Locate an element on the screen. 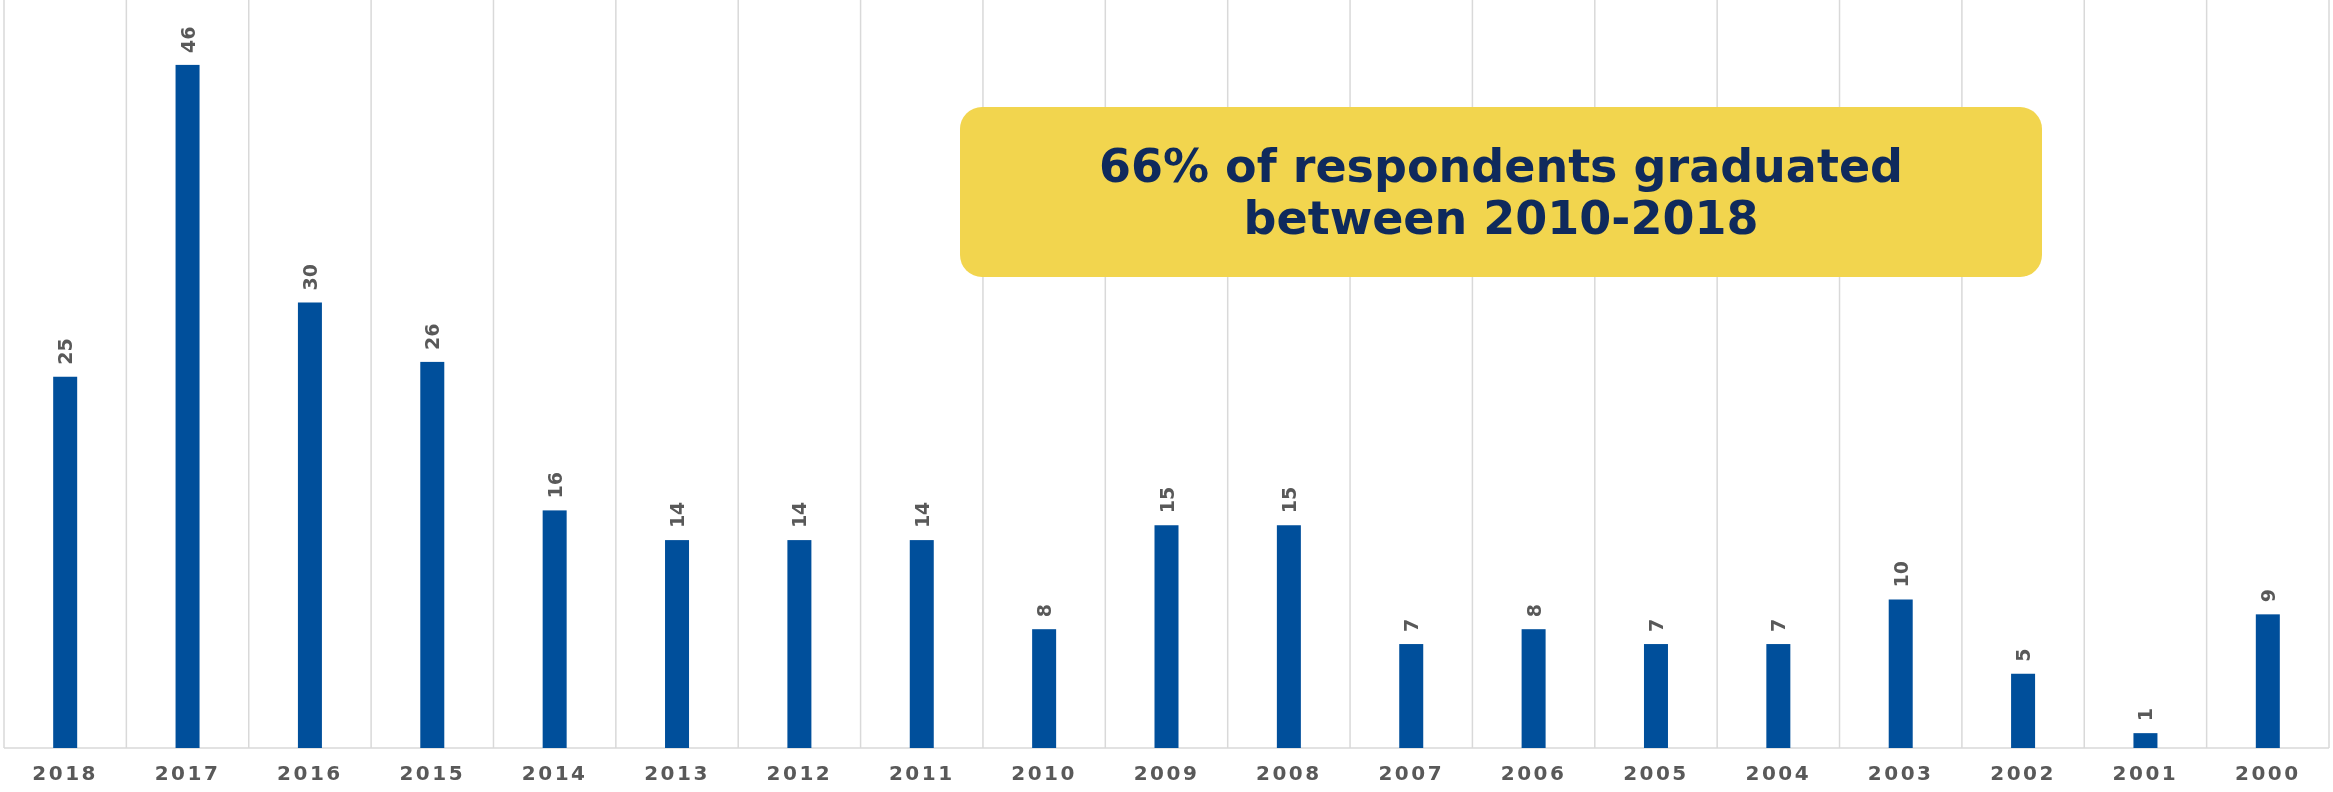 Image resolution: width=2333 pixels, height=792 pixels. x-tick-label: 2009 is located at coordinates (1166, 773).